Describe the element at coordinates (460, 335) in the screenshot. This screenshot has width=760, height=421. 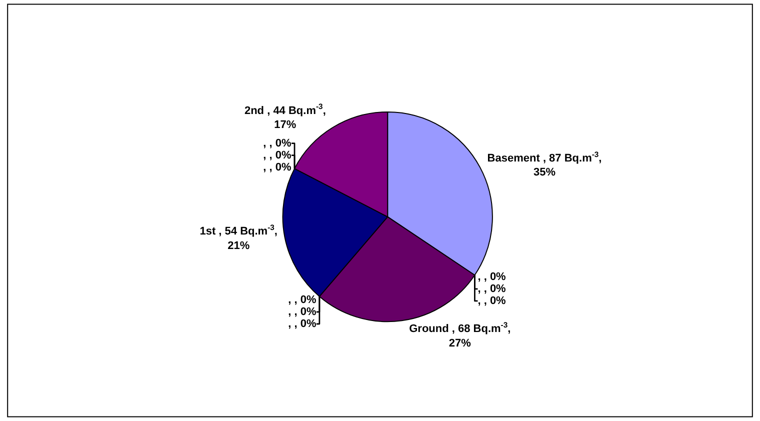
I see `category-label: Ground , 68 Bq.m$^{-3}$, 27%` at that location.